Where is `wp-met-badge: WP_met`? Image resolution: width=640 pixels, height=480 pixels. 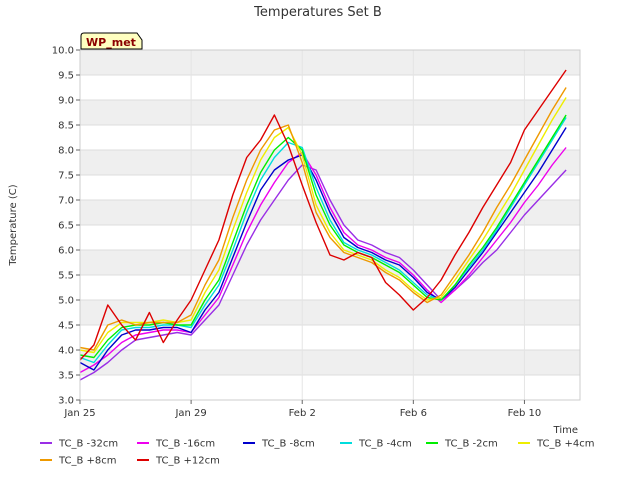
wp-met-badge: WP_met is located at coordinates (111, 41).